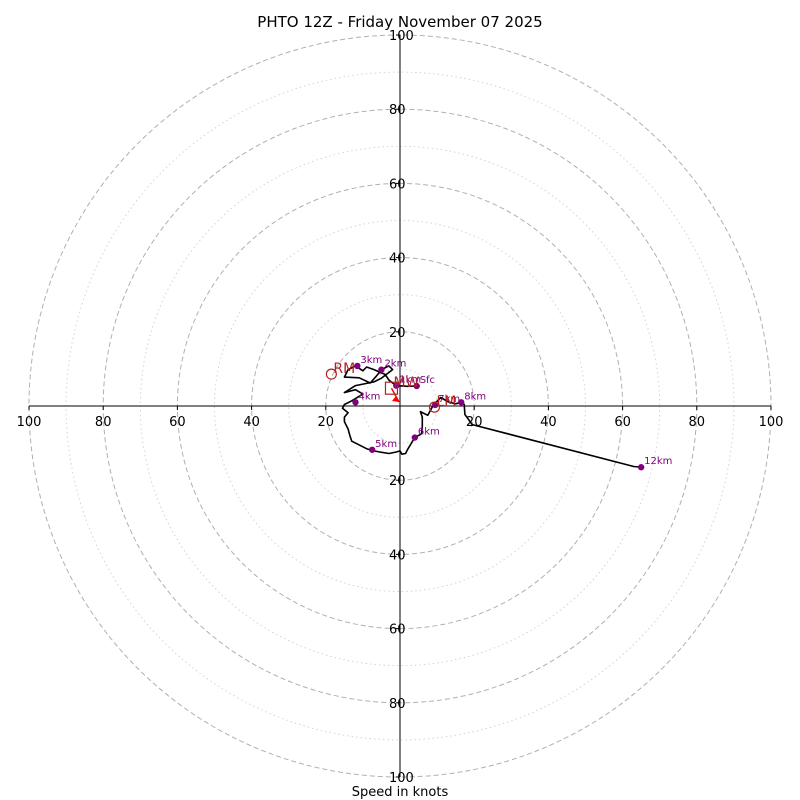 This screenshot has width=800, height=800. Describe the element at coordinates (400, 792) in the screenshot. I see `x-axis-label: Speed in knots` at that location.